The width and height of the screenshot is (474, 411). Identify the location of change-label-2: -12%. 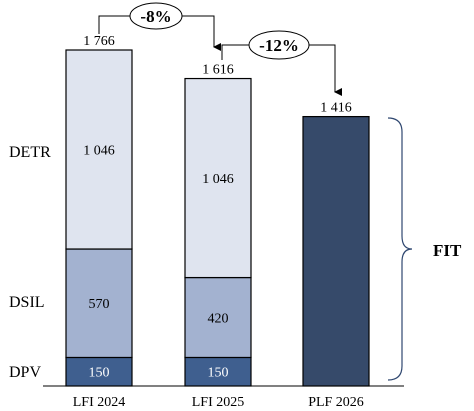
(279, 45).